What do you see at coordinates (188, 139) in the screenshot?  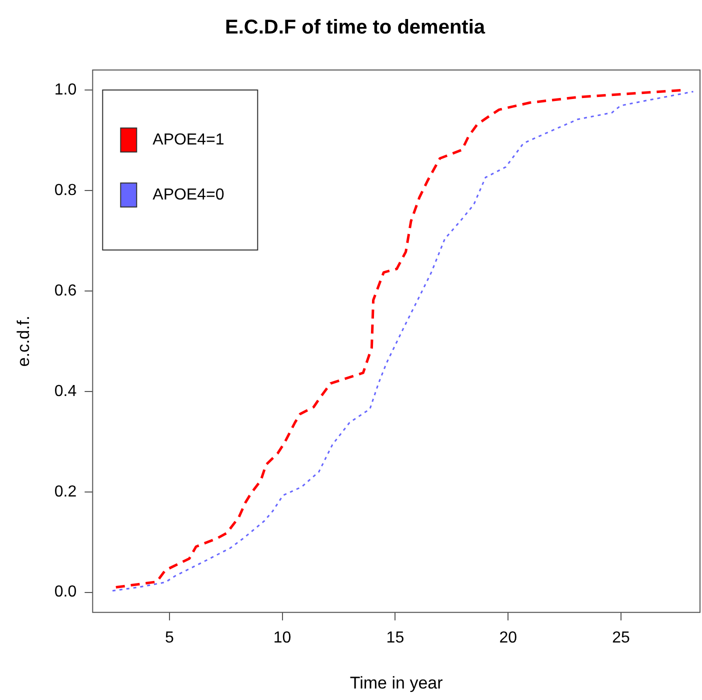 I see `legend-label: APOE4=1` at bounding box center [188, 139].